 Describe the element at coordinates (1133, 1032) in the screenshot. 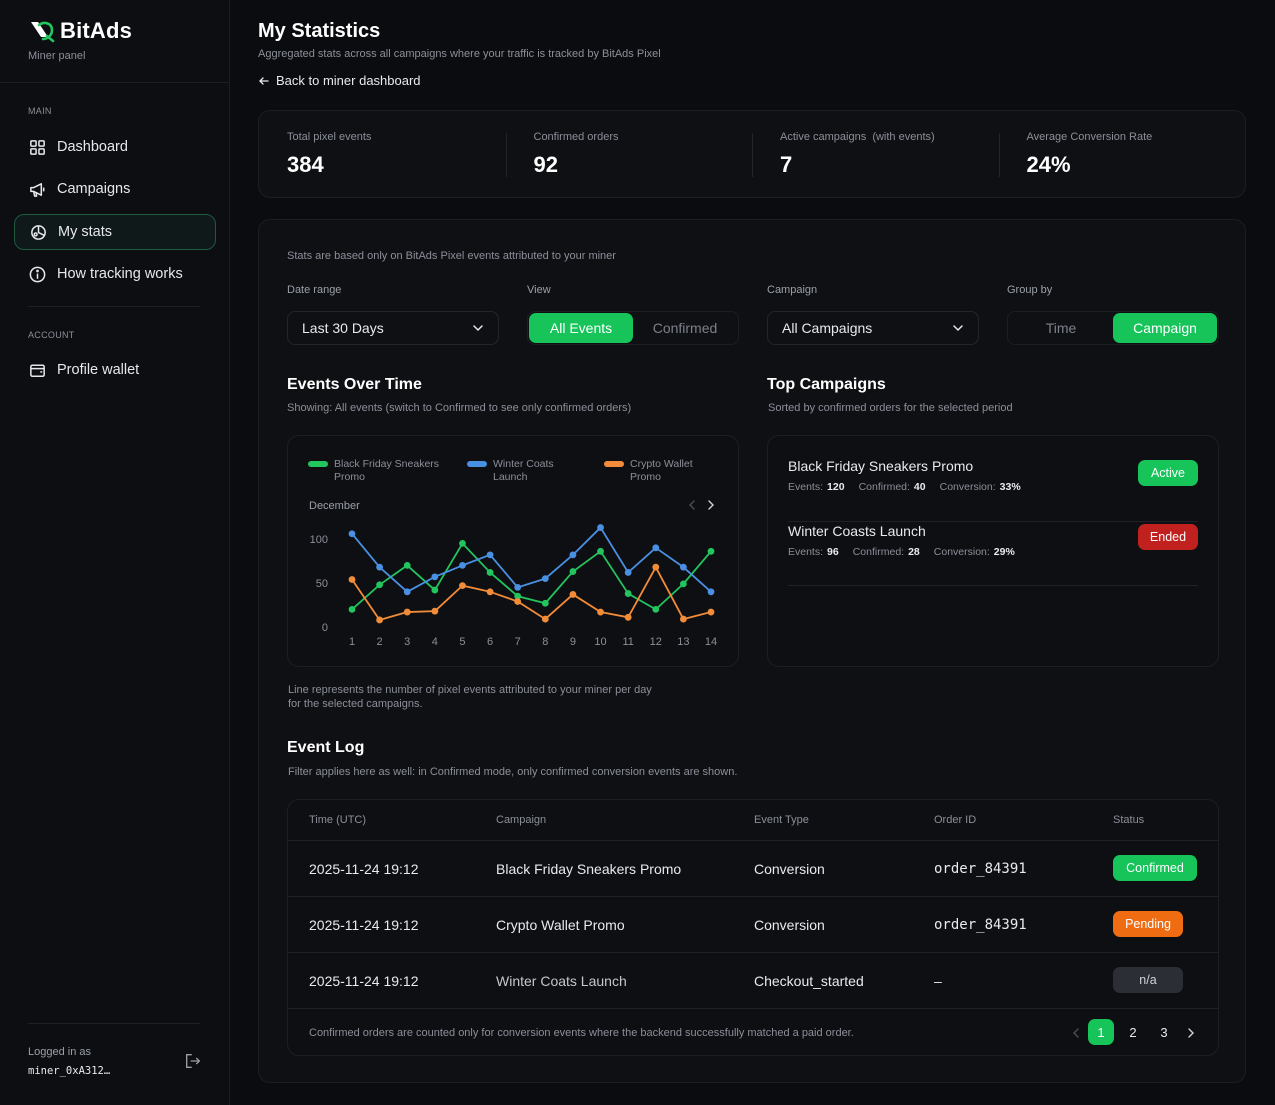

I see `page-button-2: 2` at that location.